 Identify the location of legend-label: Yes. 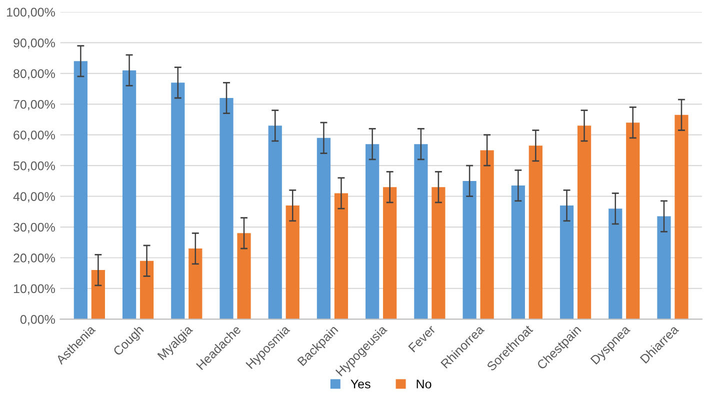
(360, 384).